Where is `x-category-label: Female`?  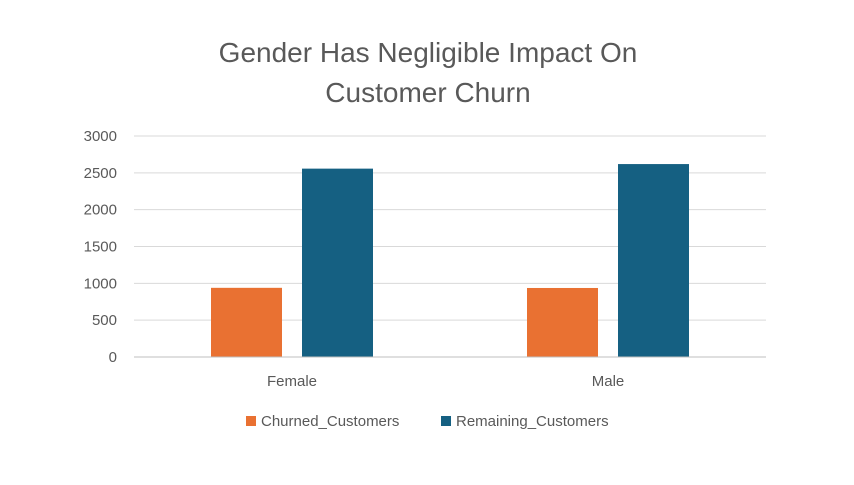
x-category-label: Female is located at coordinates (292, 381).